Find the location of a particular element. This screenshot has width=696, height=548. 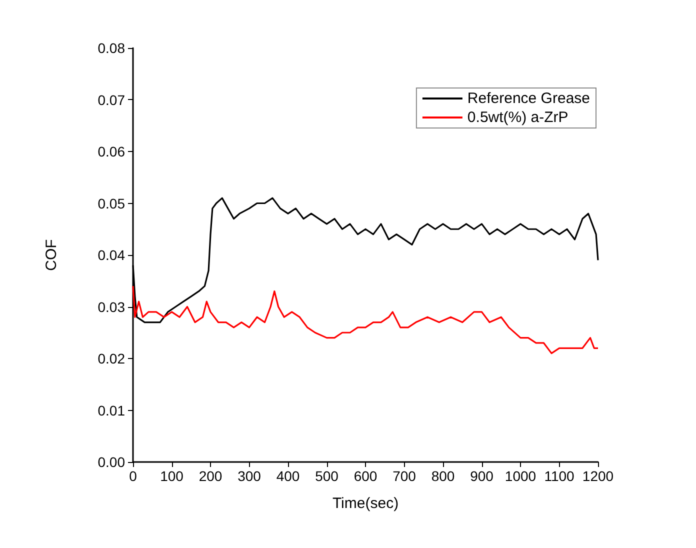

x-tick-label: 500 is located at coordinates (327, 476).